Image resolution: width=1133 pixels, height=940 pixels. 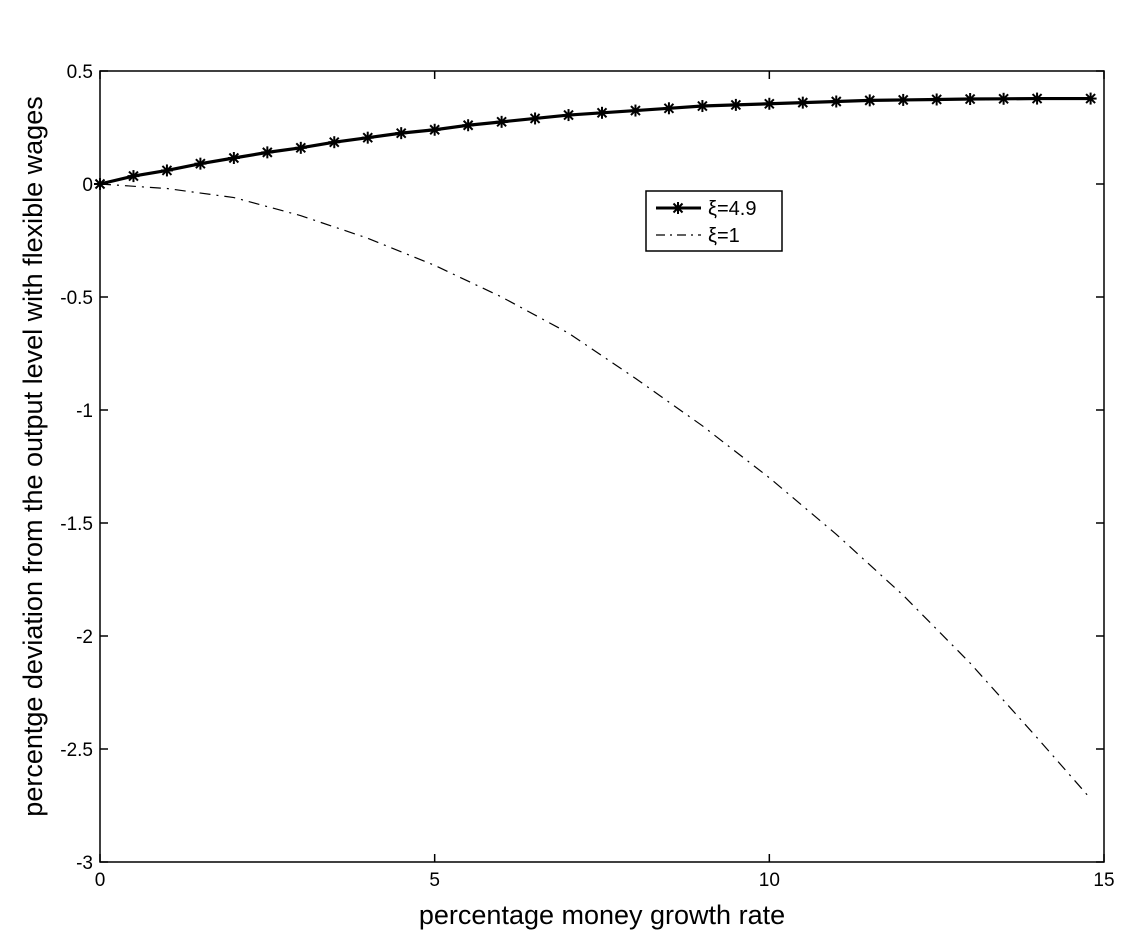 I want to click on y-tick-label: 0.5, so click(x=80, y=72).